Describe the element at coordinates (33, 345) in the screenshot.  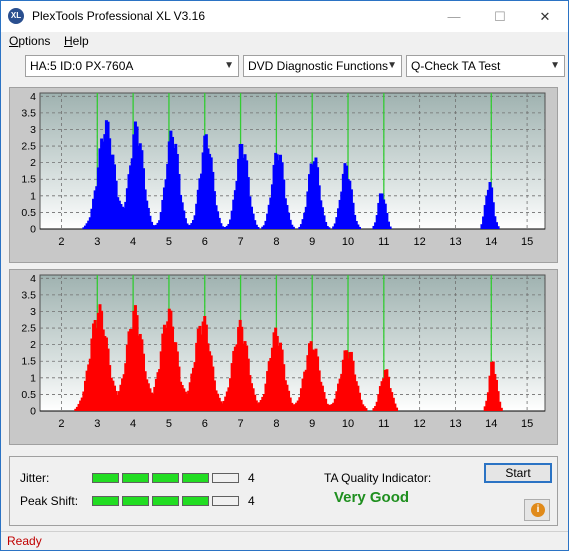
I see `bottom-y-tick-label: 2` at that location.